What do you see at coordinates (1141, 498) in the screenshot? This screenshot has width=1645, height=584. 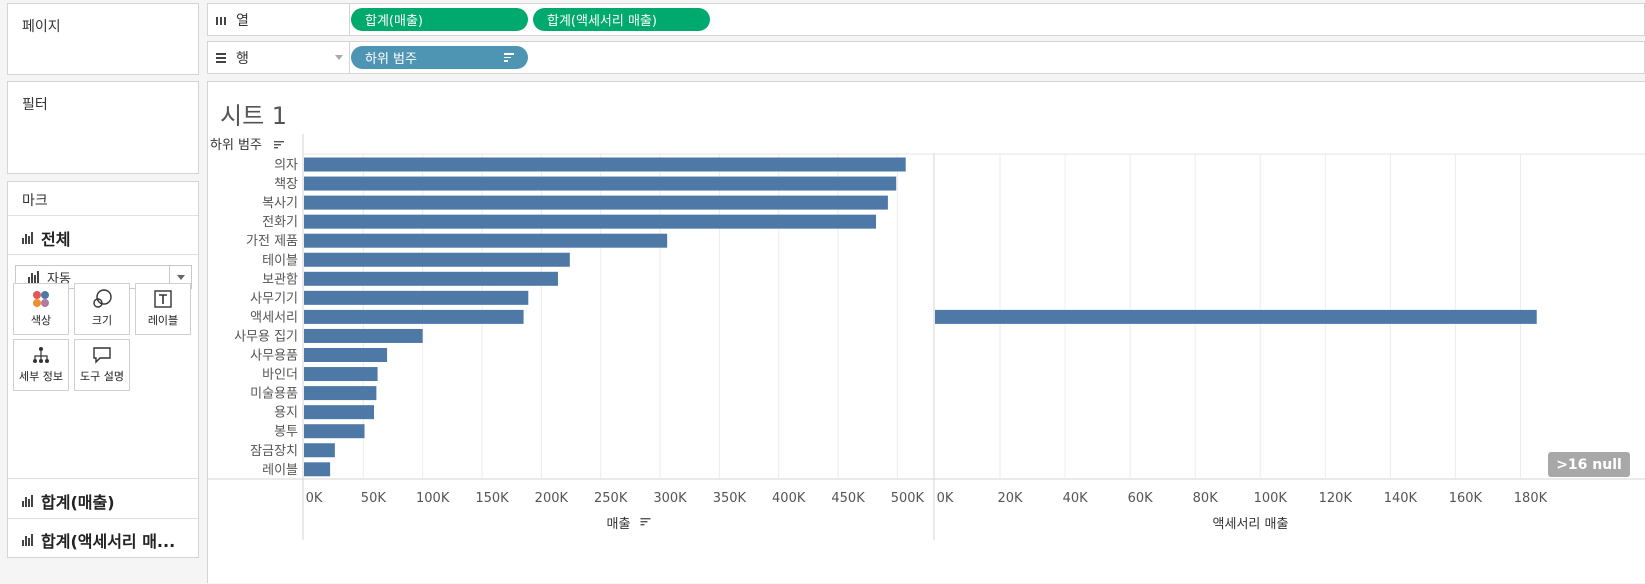 I see `x-tick-label: 60K` at bounding box center [1141, 498].